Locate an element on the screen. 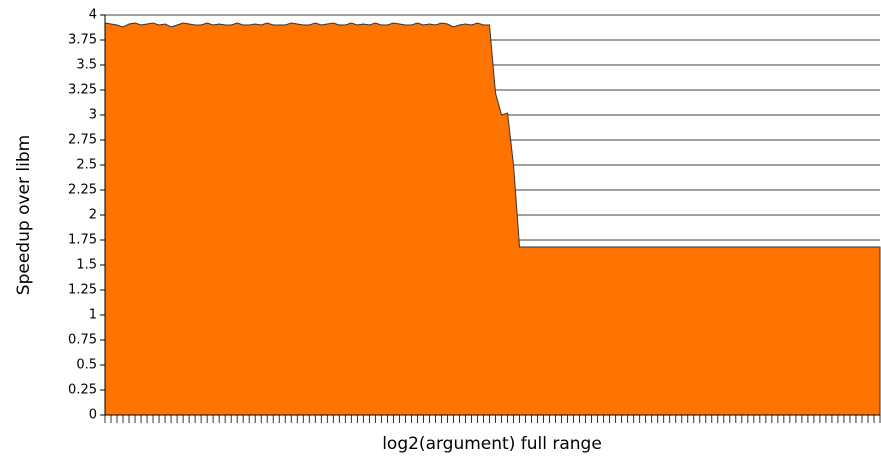 The height and width of the screenshot is (463, 881). y-tick-label: 1 is located at coordinates (93, 315).